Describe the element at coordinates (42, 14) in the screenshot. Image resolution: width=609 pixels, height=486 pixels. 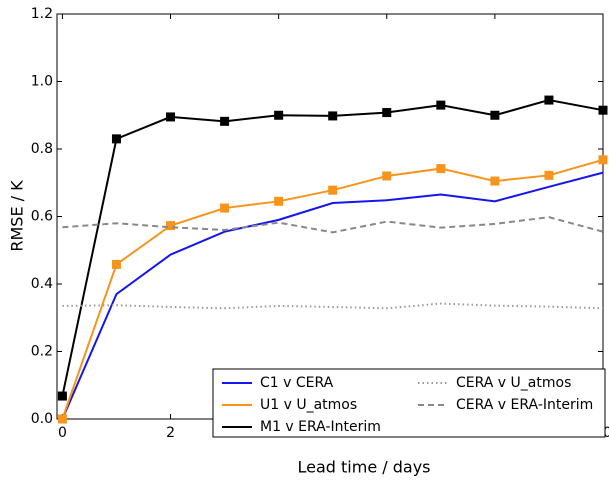
I see `y-tick-label: 1.2` at that location.